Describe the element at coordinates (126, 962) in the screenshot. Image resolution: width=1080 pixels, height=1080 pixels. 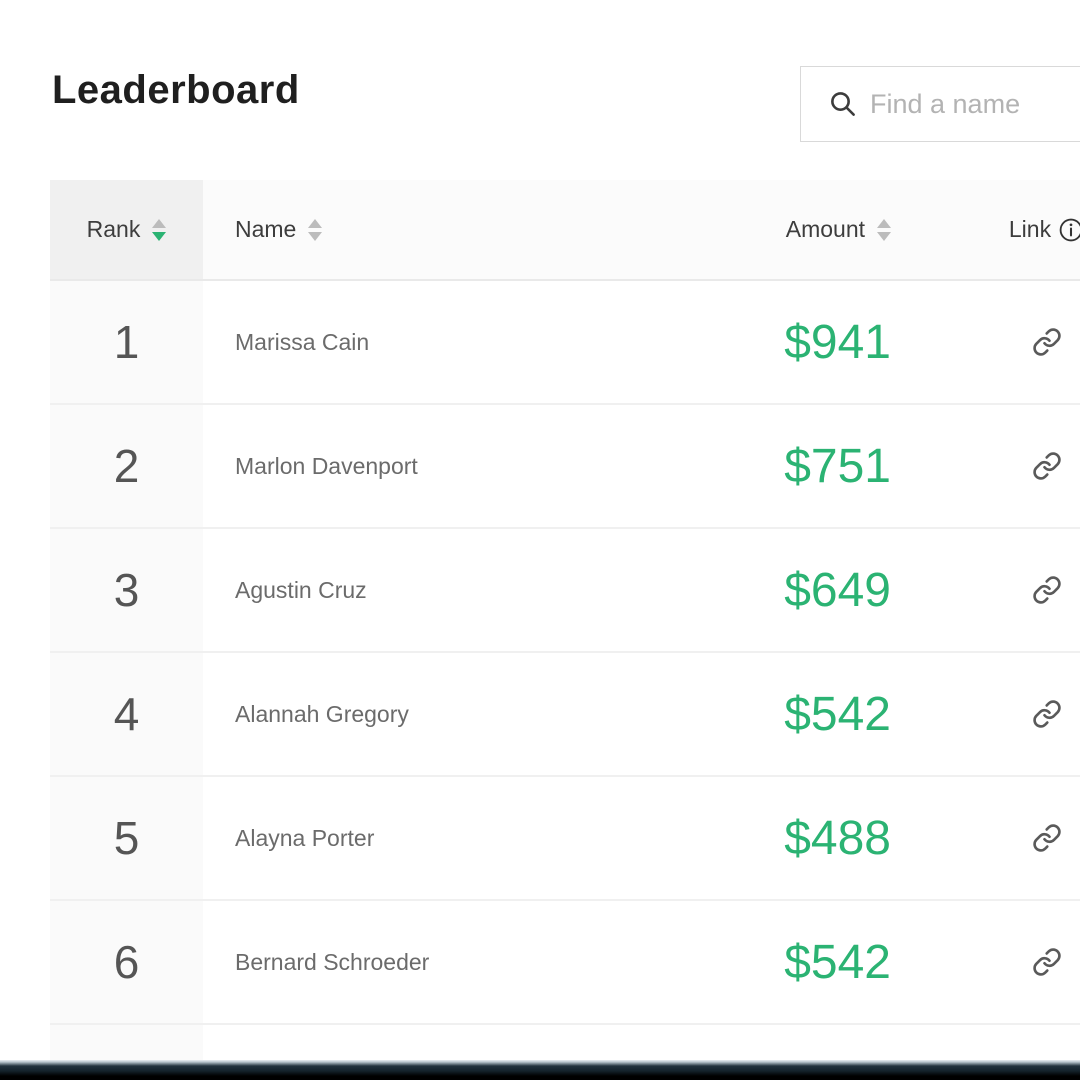
I see `rank-cell: 6` at that location.